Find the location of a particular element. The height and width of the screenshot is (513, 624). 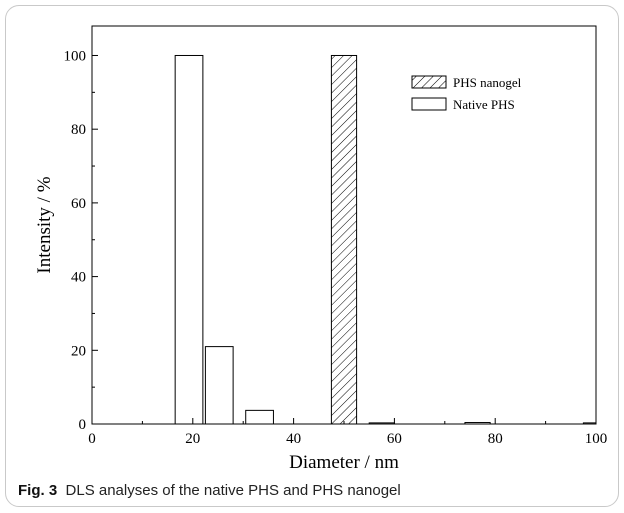

y-tick-label: 60 is located at coordinates (78, 204).